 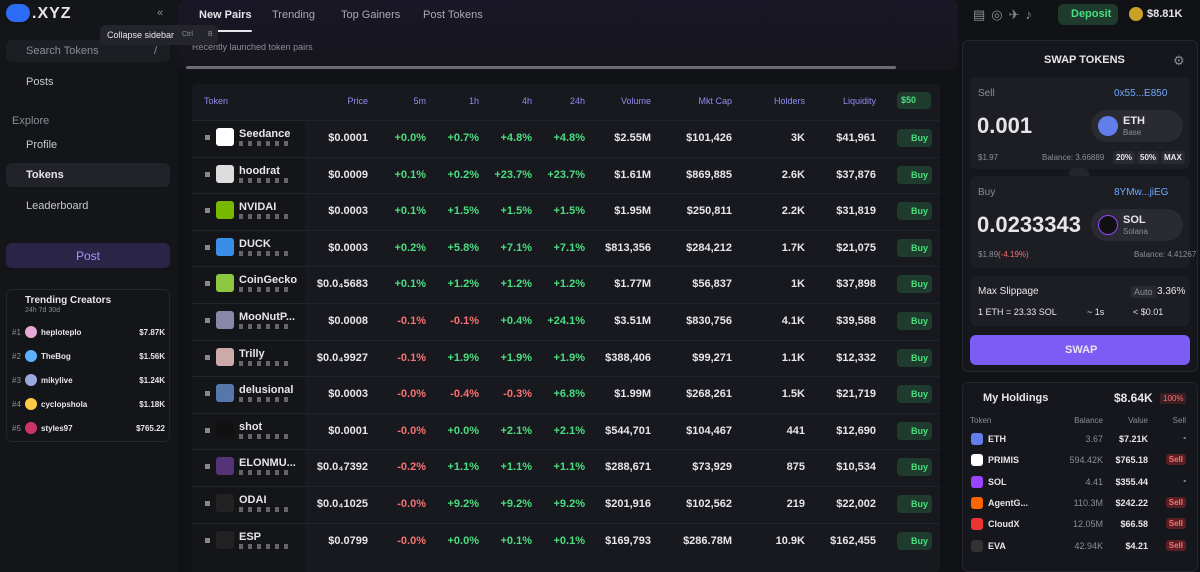 What do you see at coordinates (253, 500) in the screenshot?
I see `token-name: ODAI` at bounding box center [253, 500].